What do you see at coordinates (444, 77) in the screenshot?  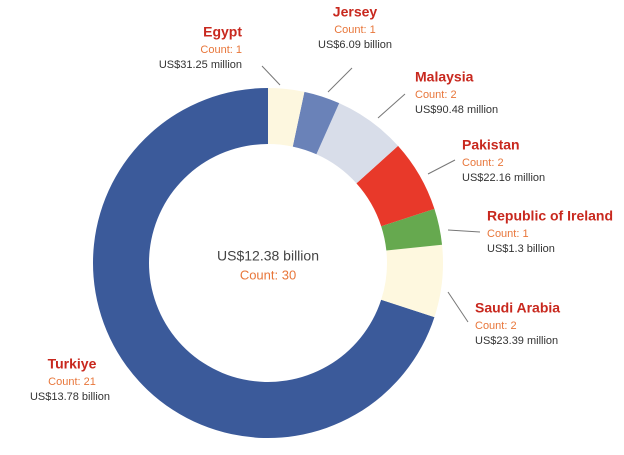 I see `slice-name: Malaysia` at bounding box center [444, 77].